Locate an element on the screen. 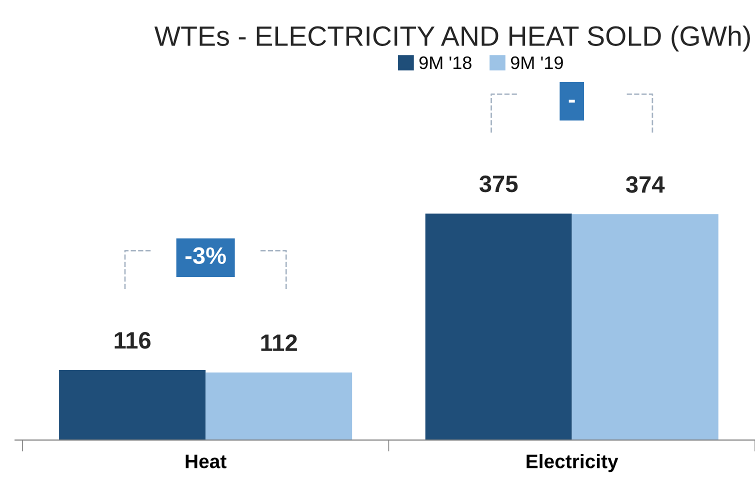  x-tick-label: Heat is located at coordinates (206, 461).